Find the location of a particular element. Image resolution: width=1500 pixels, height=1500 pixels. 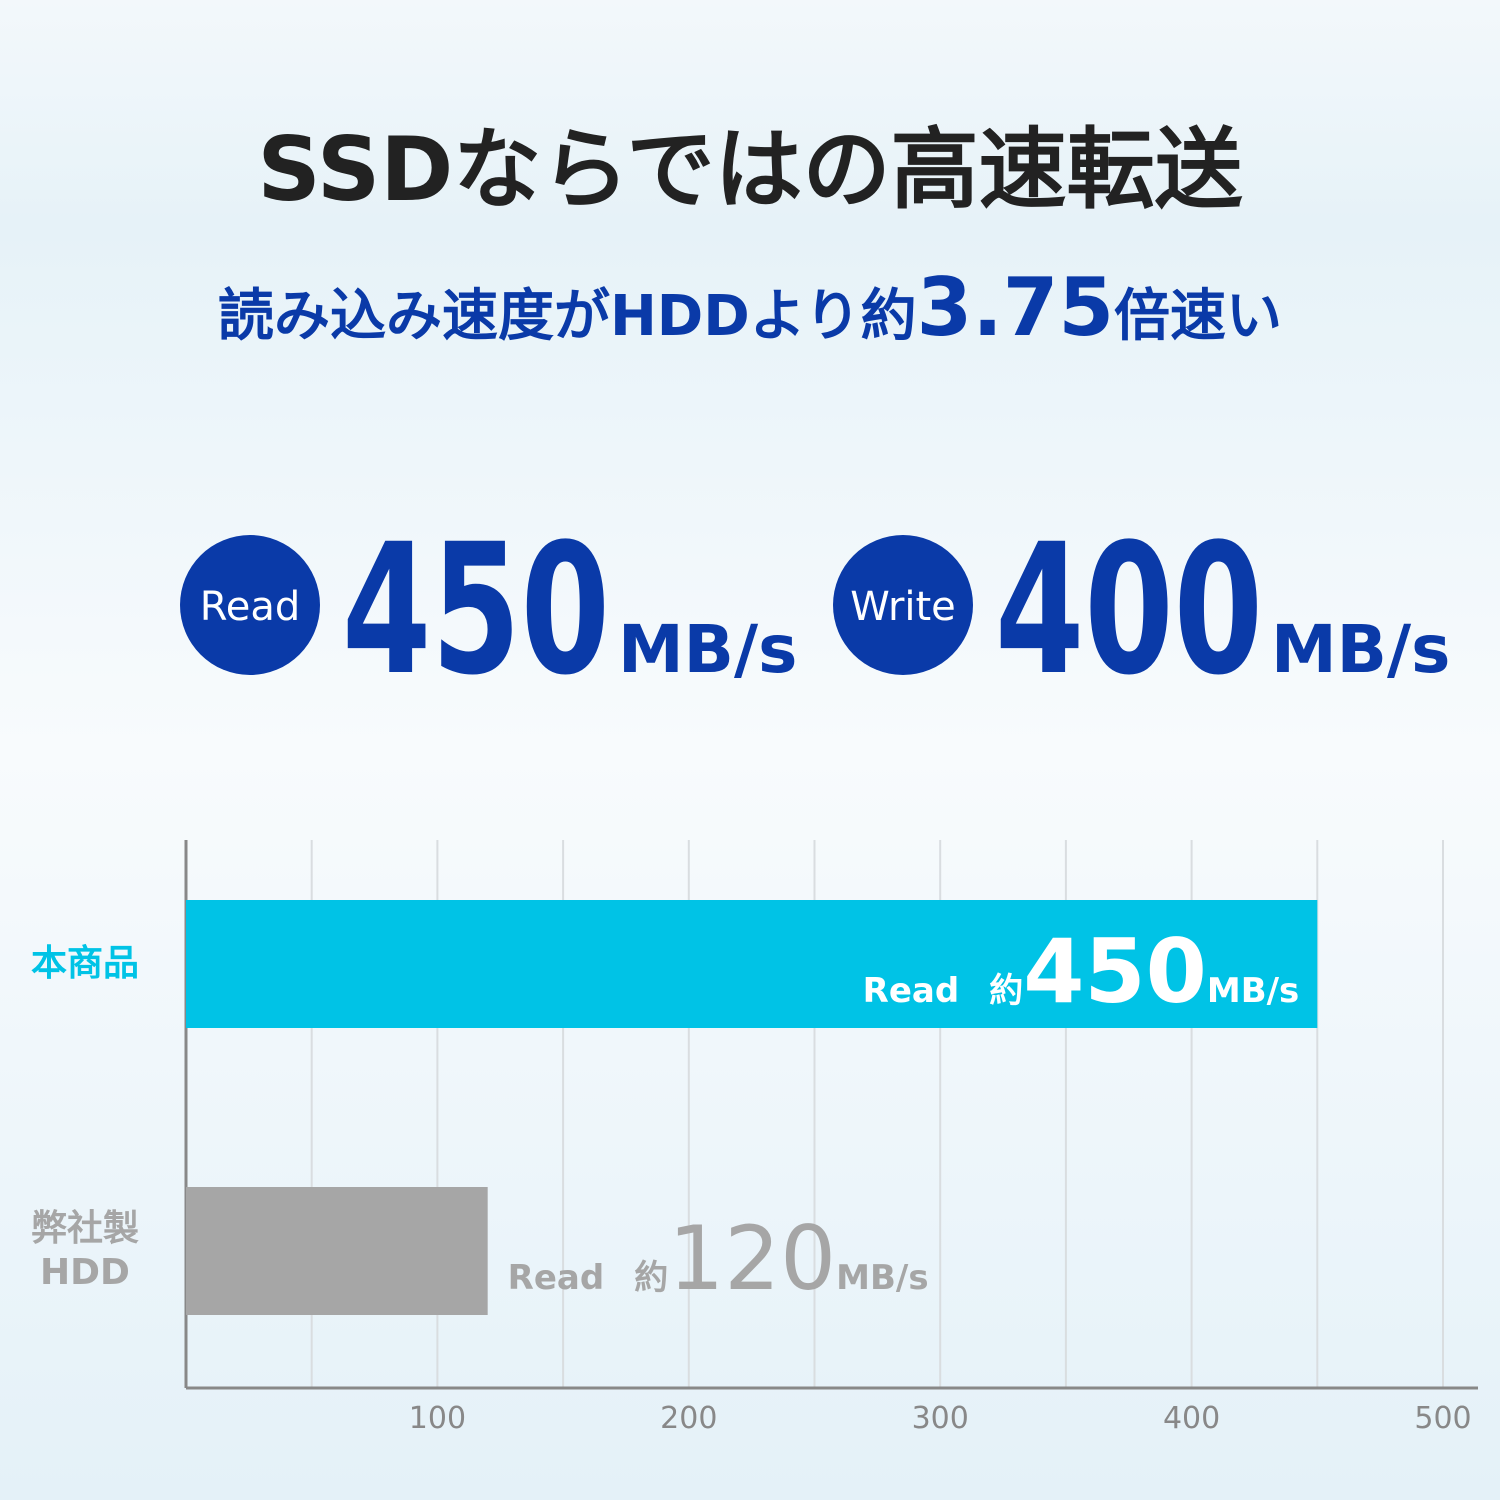

value-label: Read 約450MB/s is located at coordinates (1081, 971).